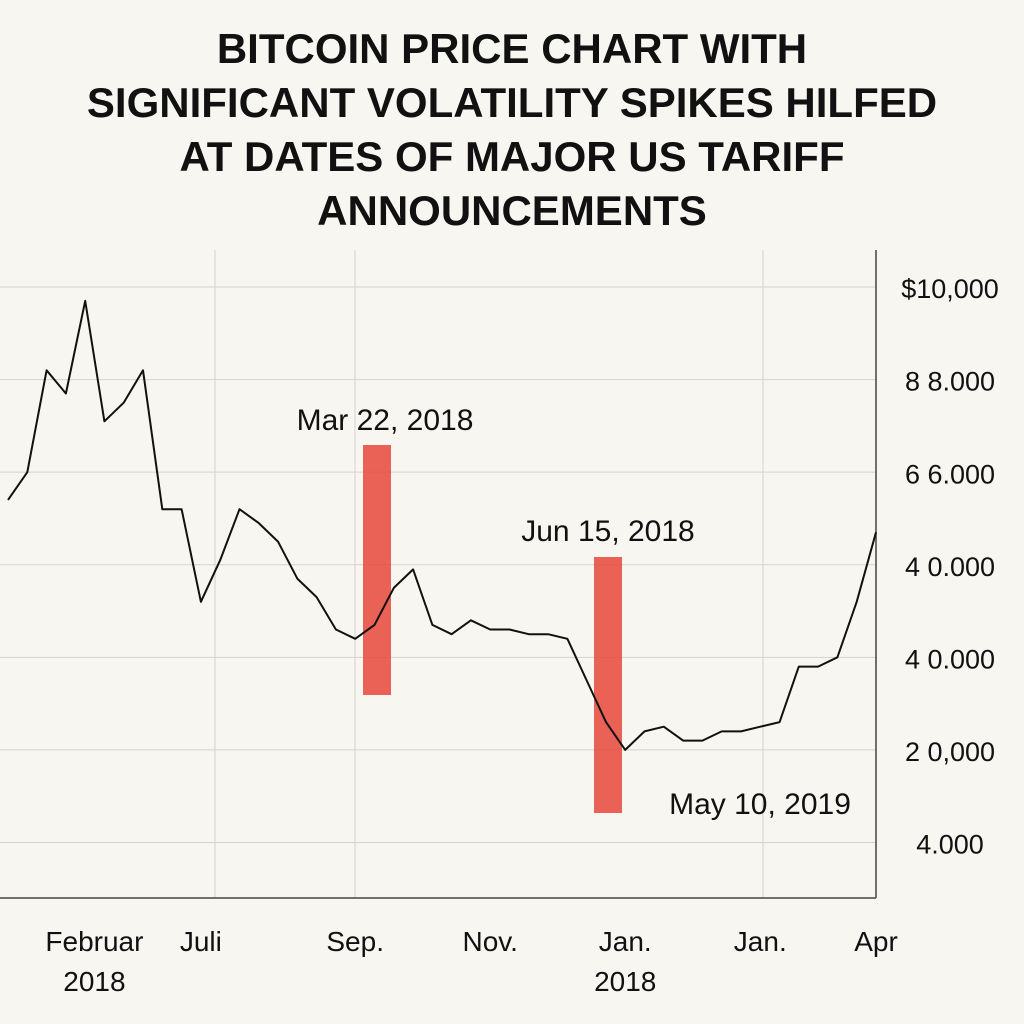  Describe the element at coordinates (760, 804) in the screenshot. I see `annotation-label: May 10, 2019` at that location.